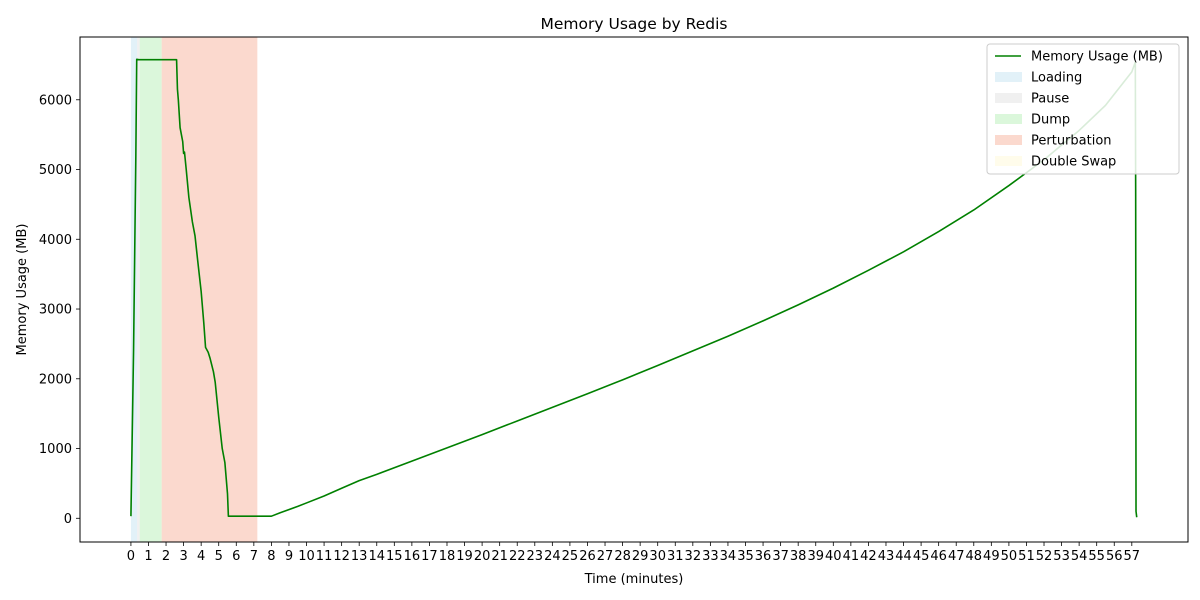  What do you see at coordinates (376, 556) in the screenshot?
I see `x-tick-label: 14` at bounding box center [376, 556].